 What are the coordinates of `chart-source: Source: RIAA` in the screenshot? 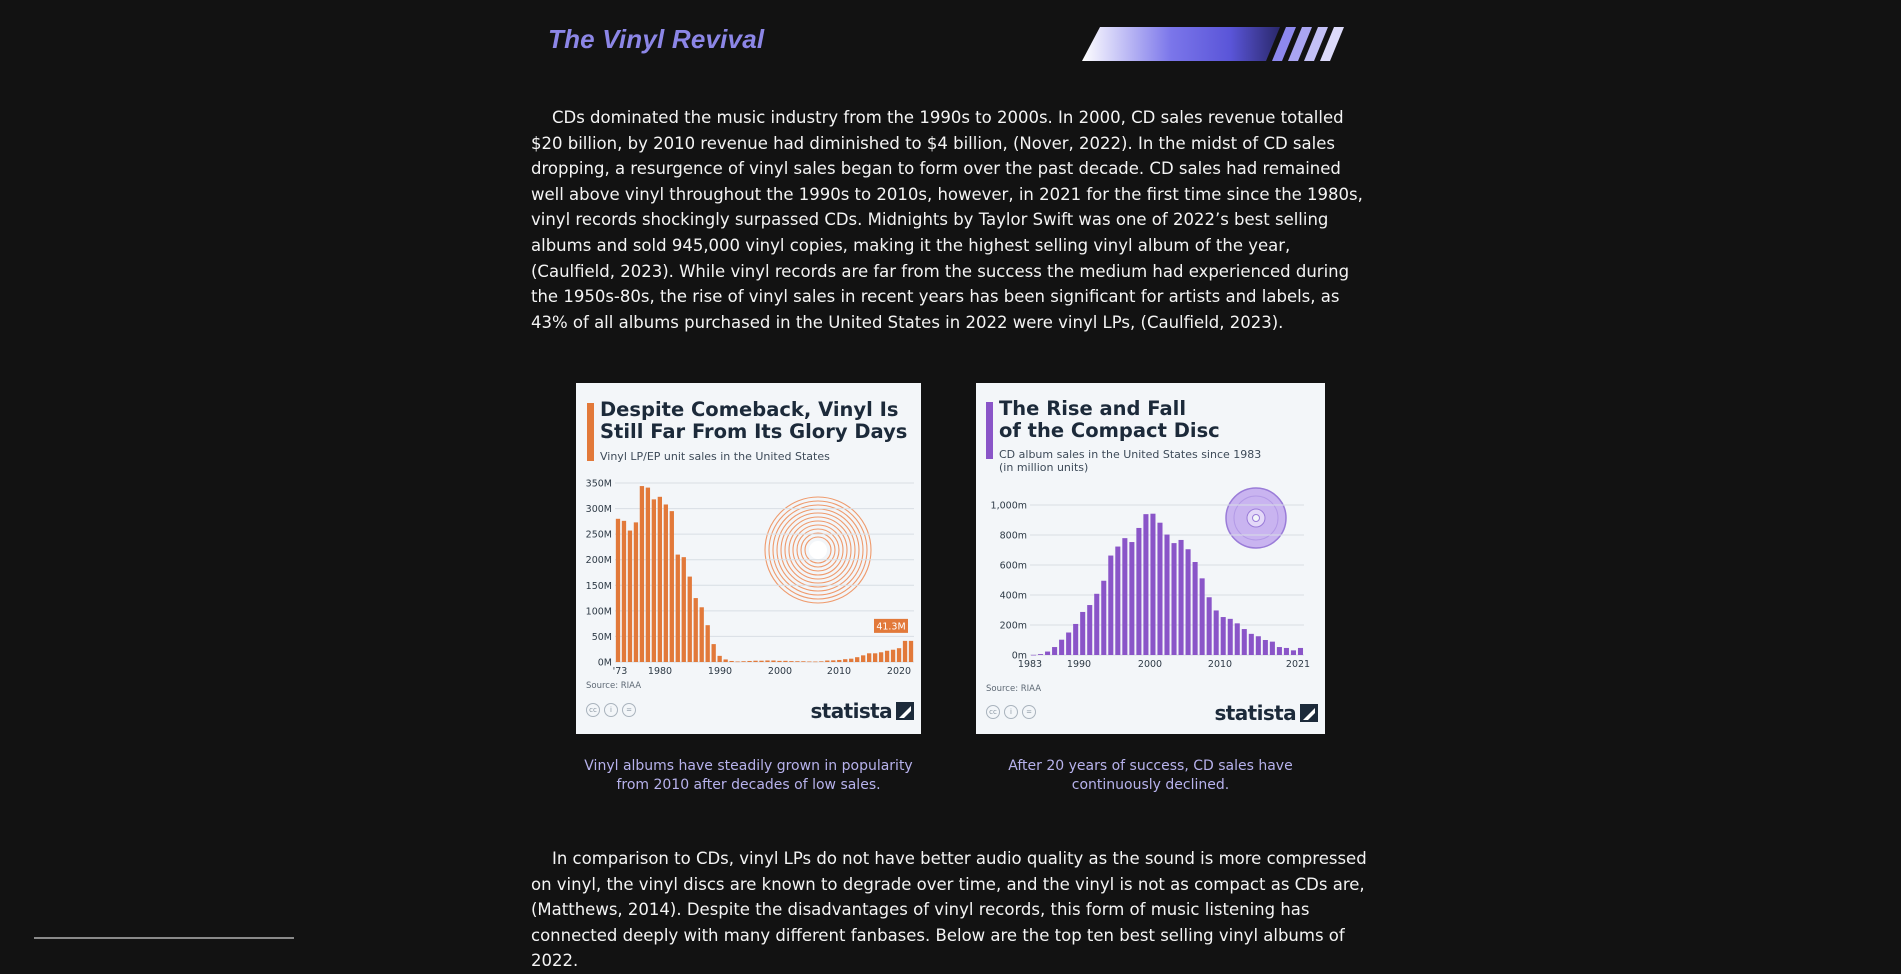 It's located at (614, 686).